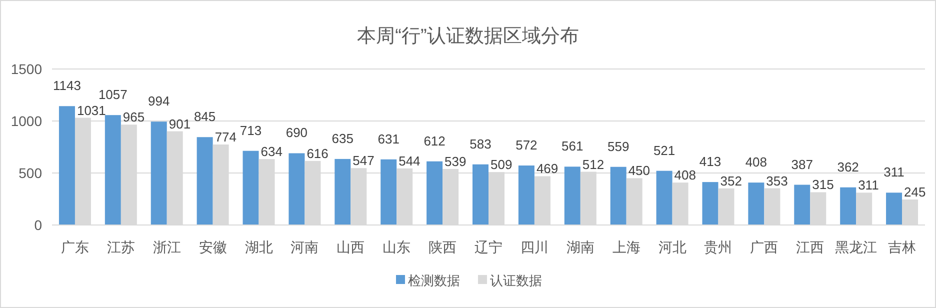 This screenshot has width=936, height=308. I want to click on chart-title: 本周“行”认证数据区域分布, so click(468, 36).